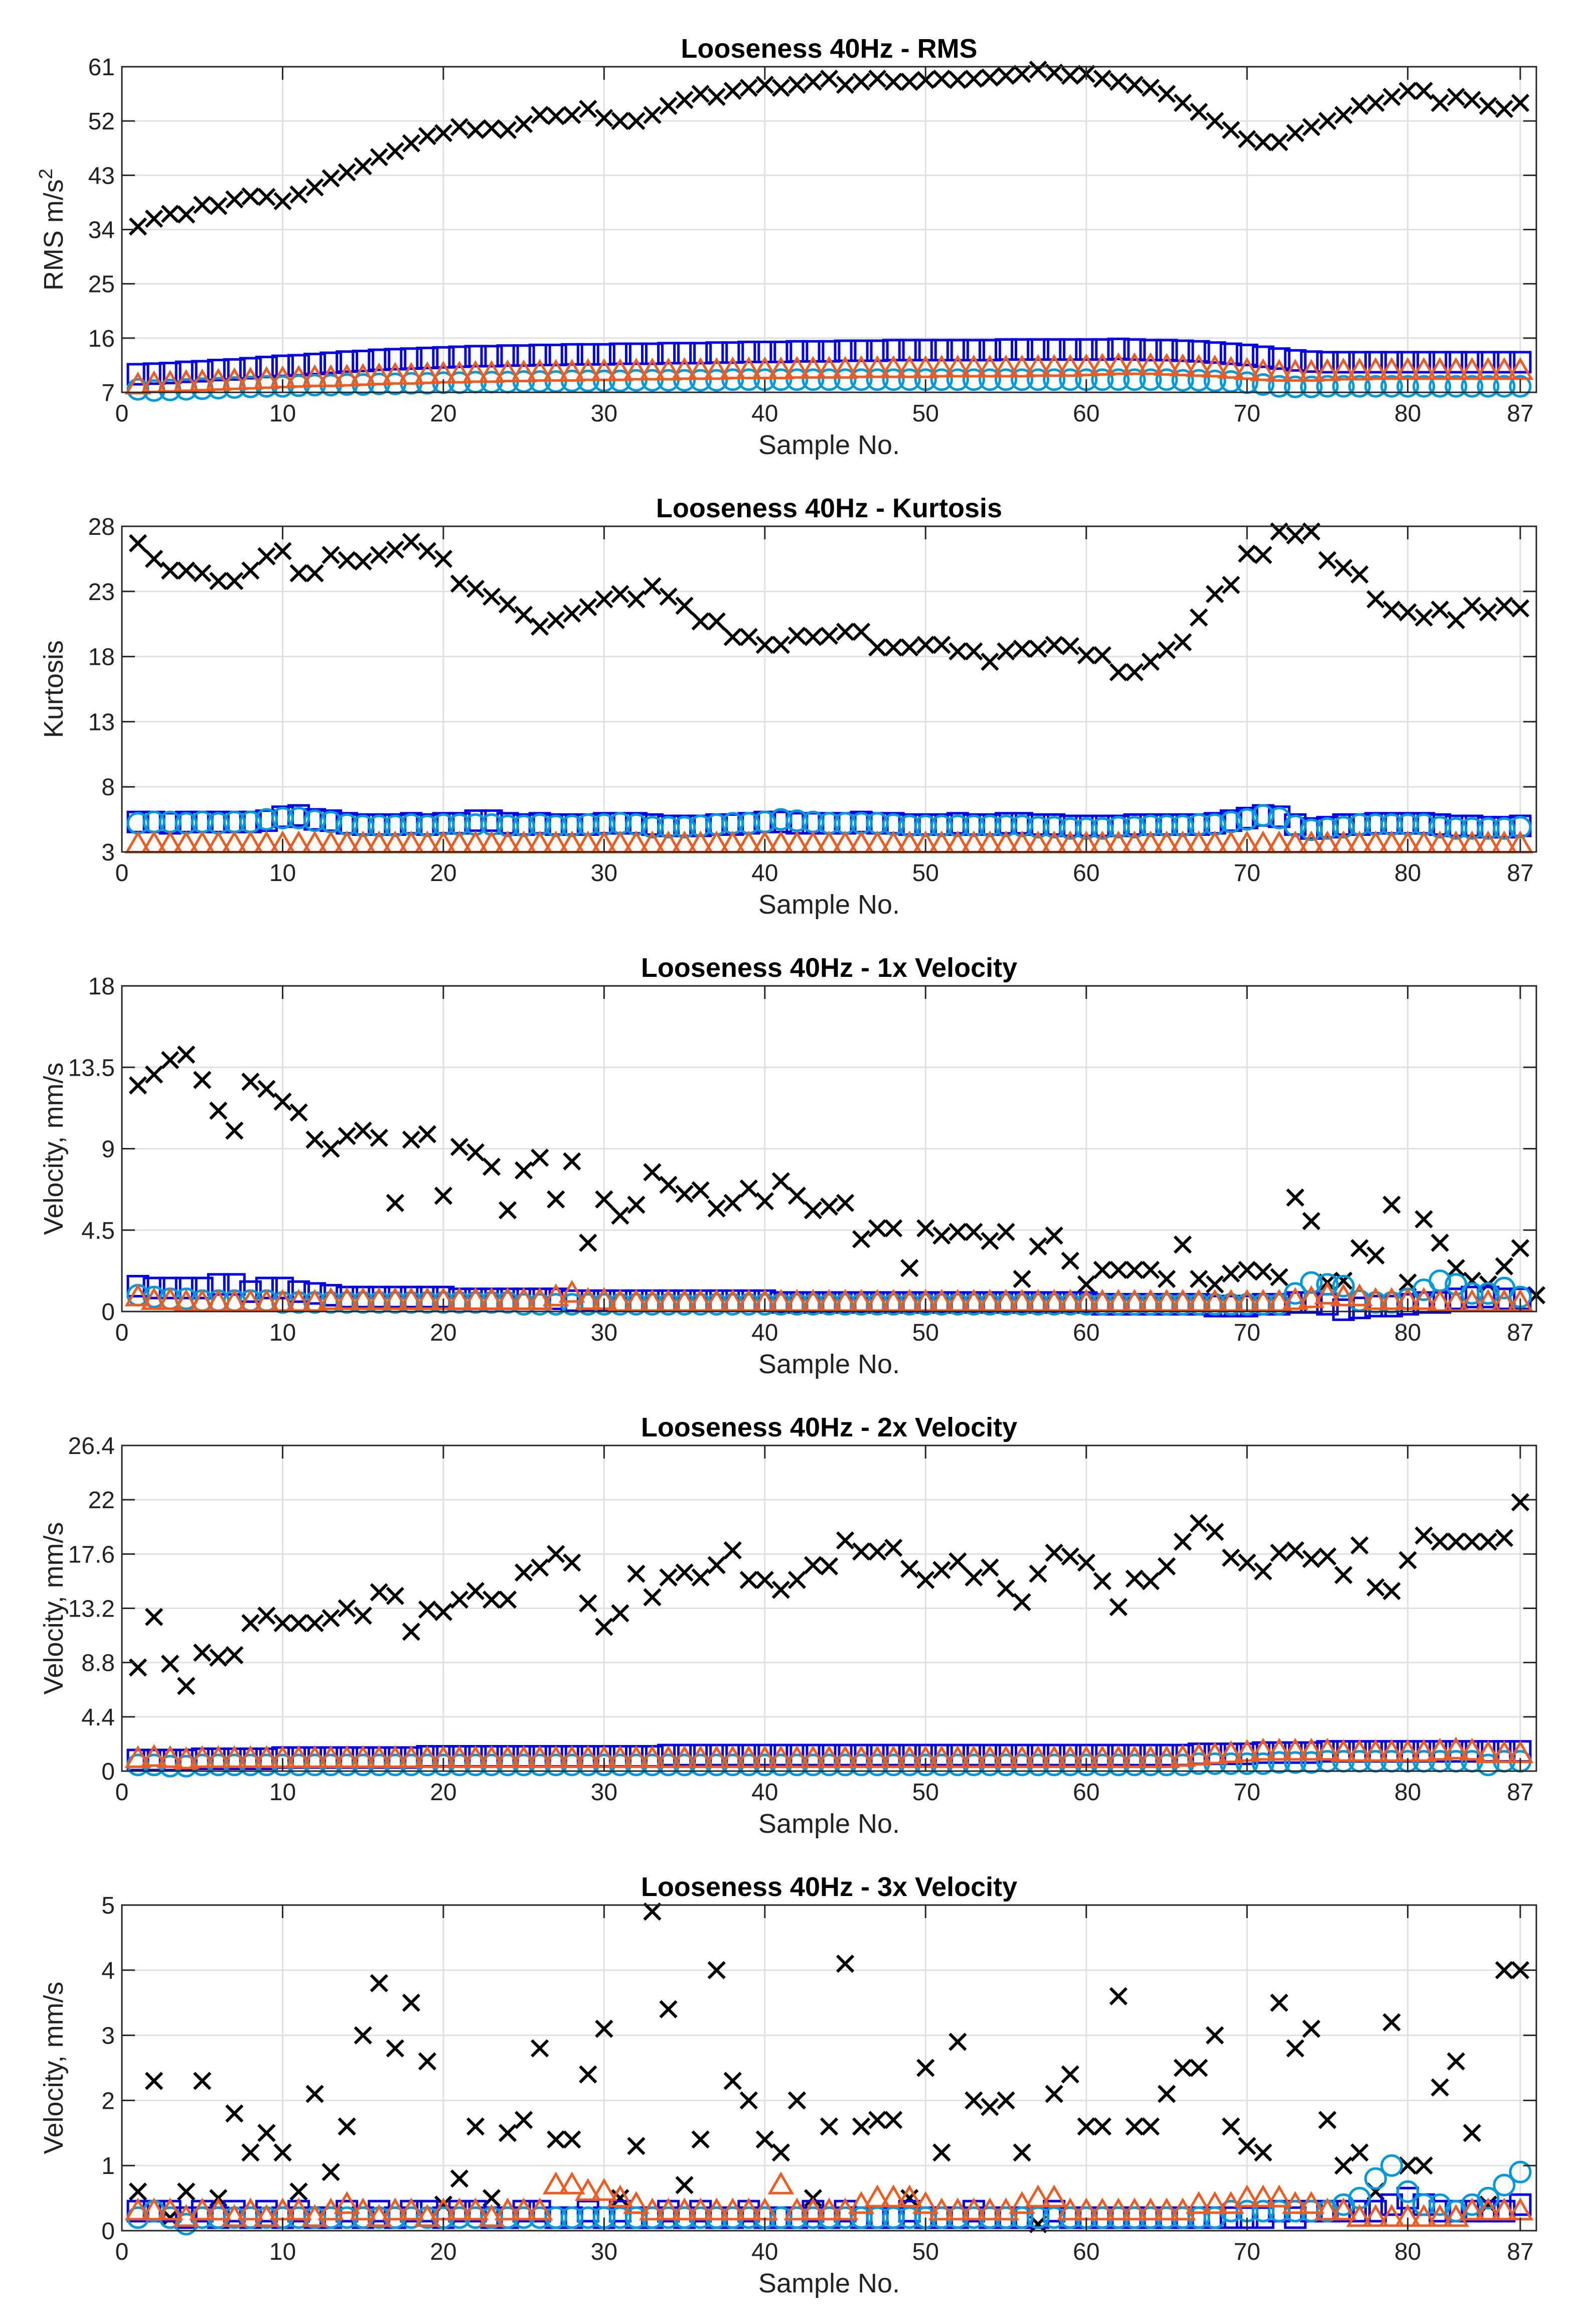  I want to click on y-tick-label: 2, so click(108, 2101).